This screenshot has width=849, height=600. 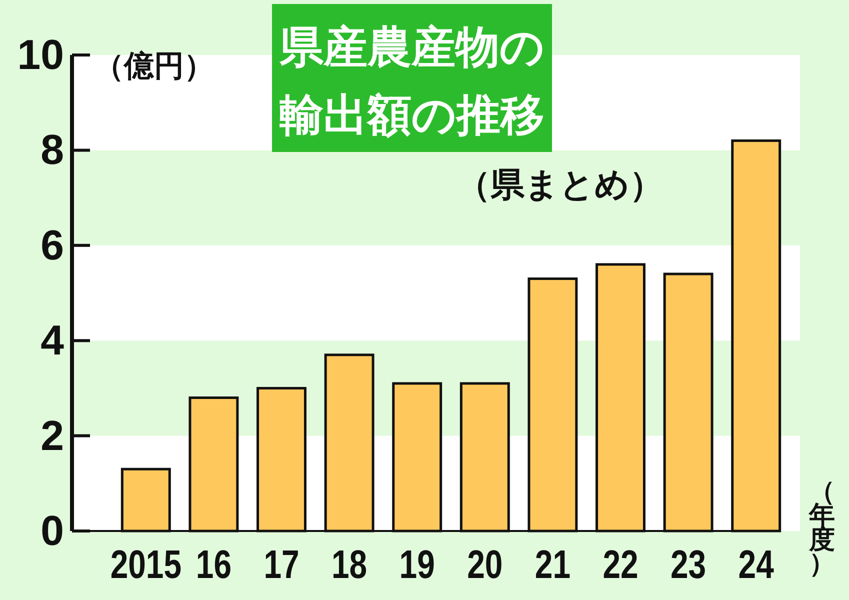 I want to click on x-axis-title: （年度）, so click(x=821, y=527).